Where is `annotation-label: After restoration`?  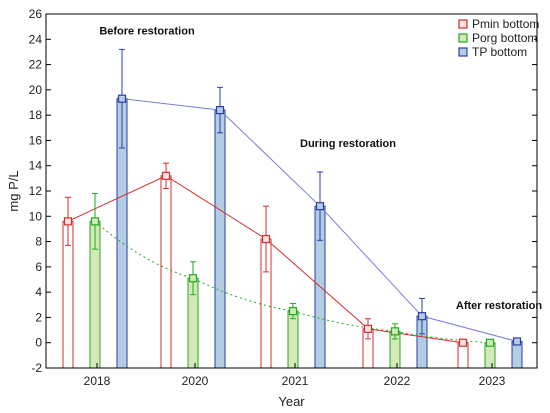
annotation-label: After restoration is located at coordinates (499, 306).